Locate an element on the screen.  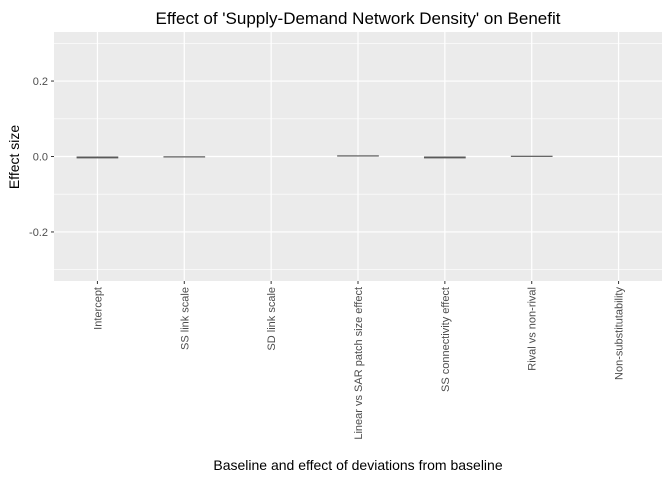
y-axis-title: Effect size is located at coordinates (14, 157).